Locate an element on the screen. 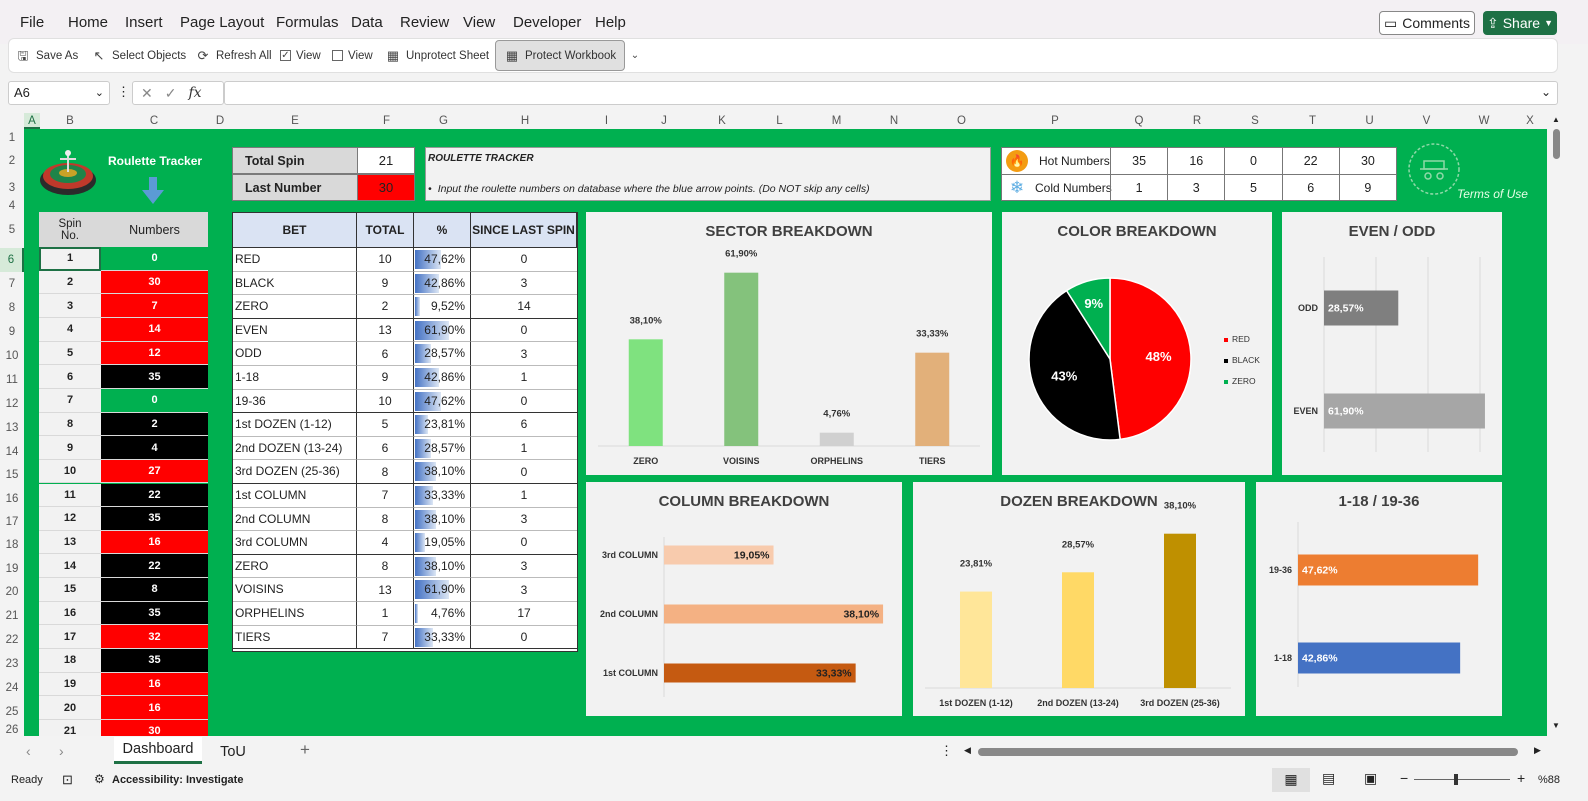 This screenshot has width=1588, height=801. menu-insert: Insert is located at coordinates (144, 22).